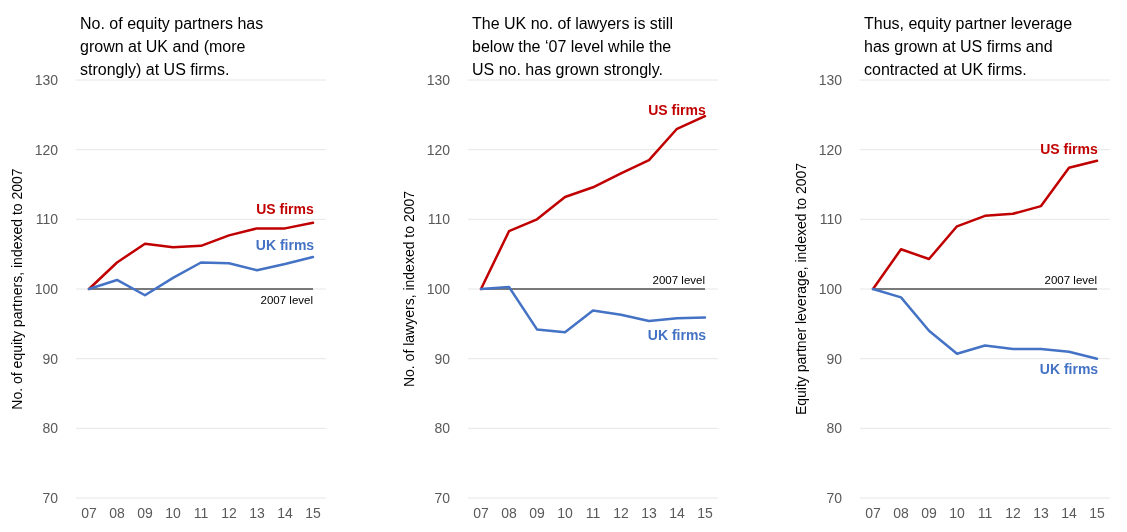 The image size is (1127, 532). Describe the element at coordinates (801, 289) in the screenshot. I see `y-axis-title: Equity partner leverage, indexed to 2007` at that location.